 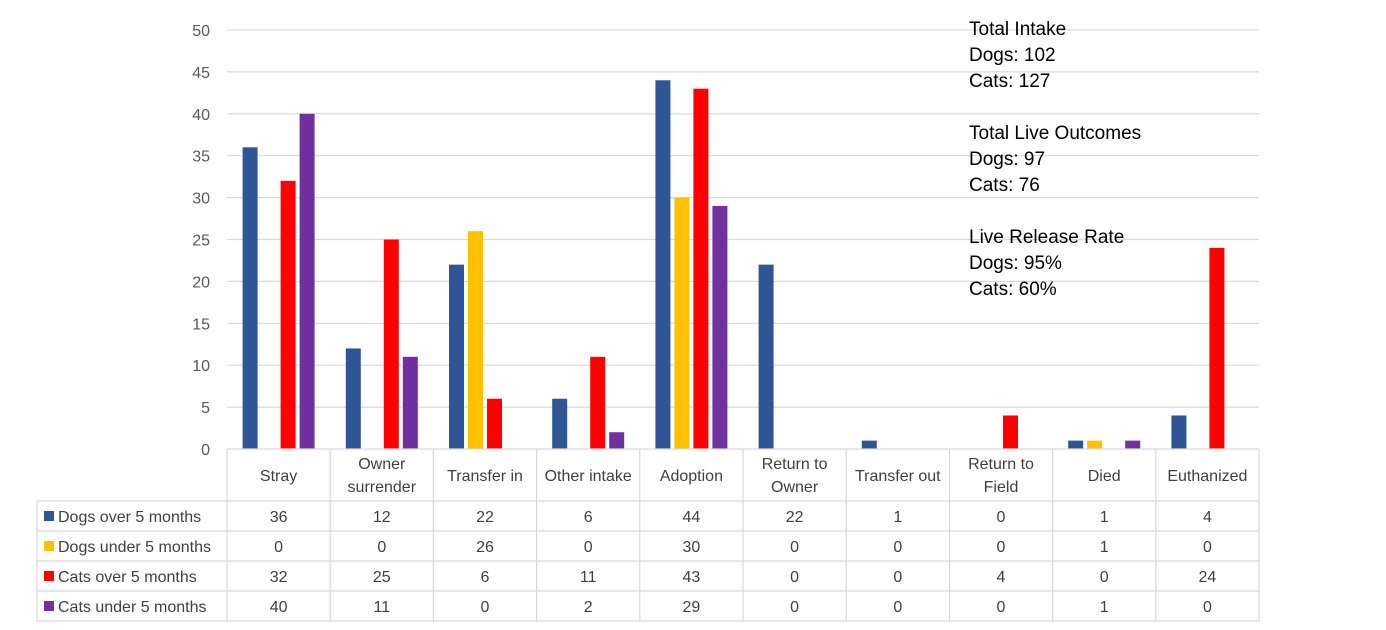 I want to click on table-cell: 44, so click(x=692, y=517).